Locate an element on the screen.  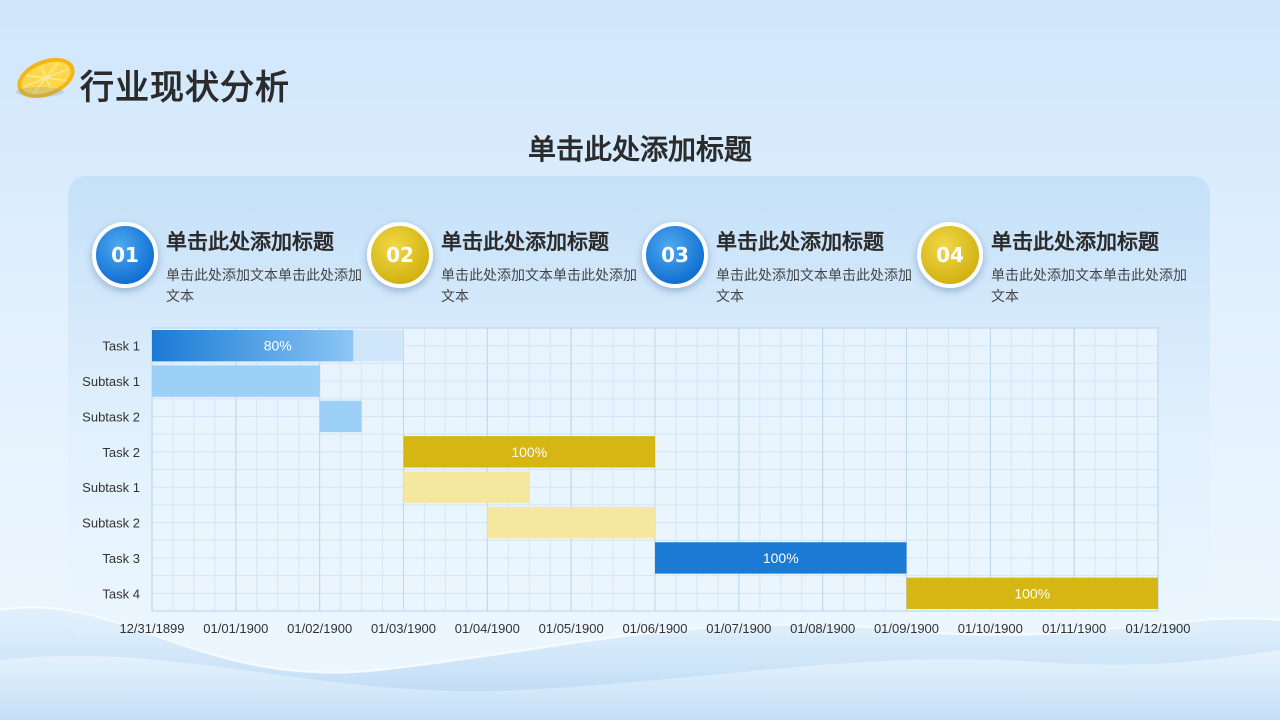
chart-title: 单击此处添加标题 is located at coordinates (639, 149).